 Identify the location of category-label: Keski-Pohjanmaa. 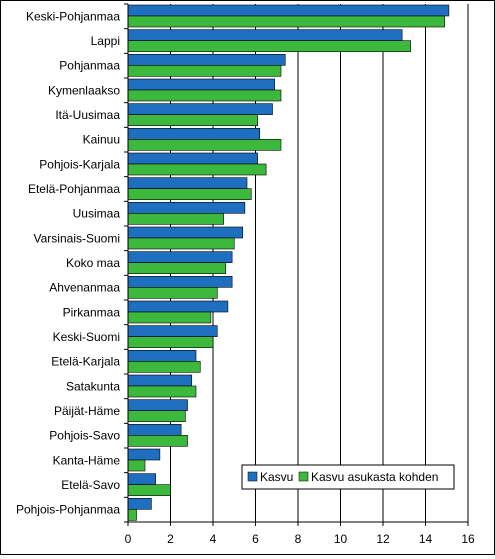
(73, 16).